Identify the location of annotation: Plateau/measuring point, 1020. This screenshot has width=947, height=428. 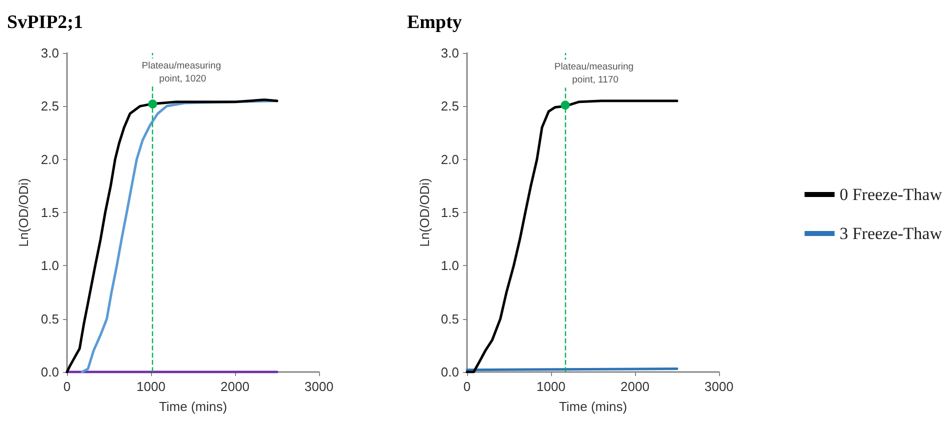
(183, 72).